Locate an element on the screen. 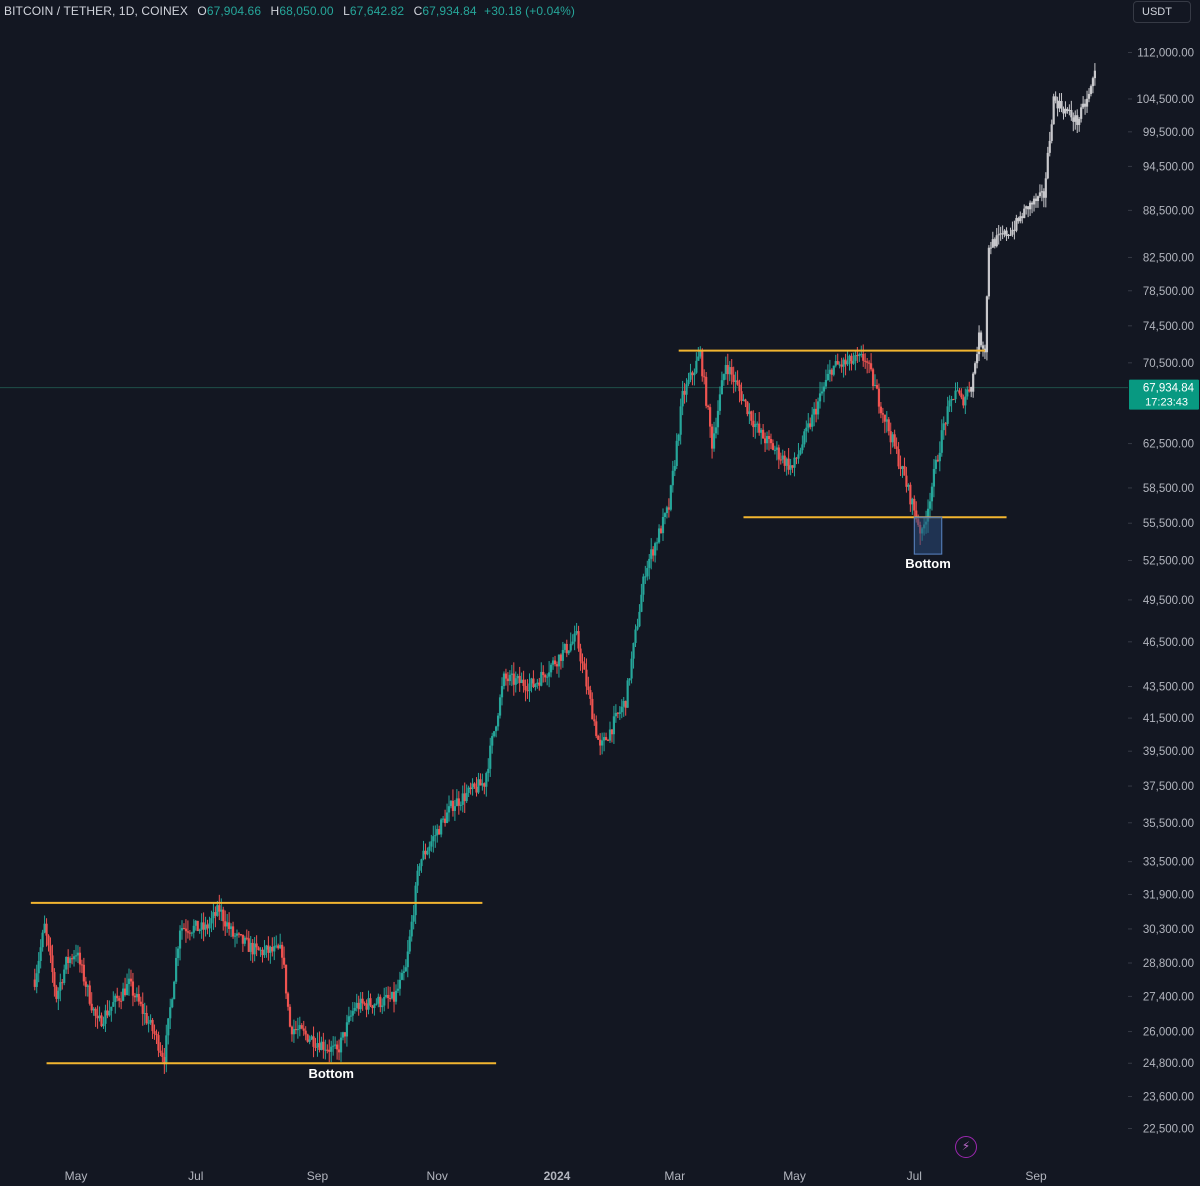  lightning-icon: ⚡ is located at coordinates (966, 1147).